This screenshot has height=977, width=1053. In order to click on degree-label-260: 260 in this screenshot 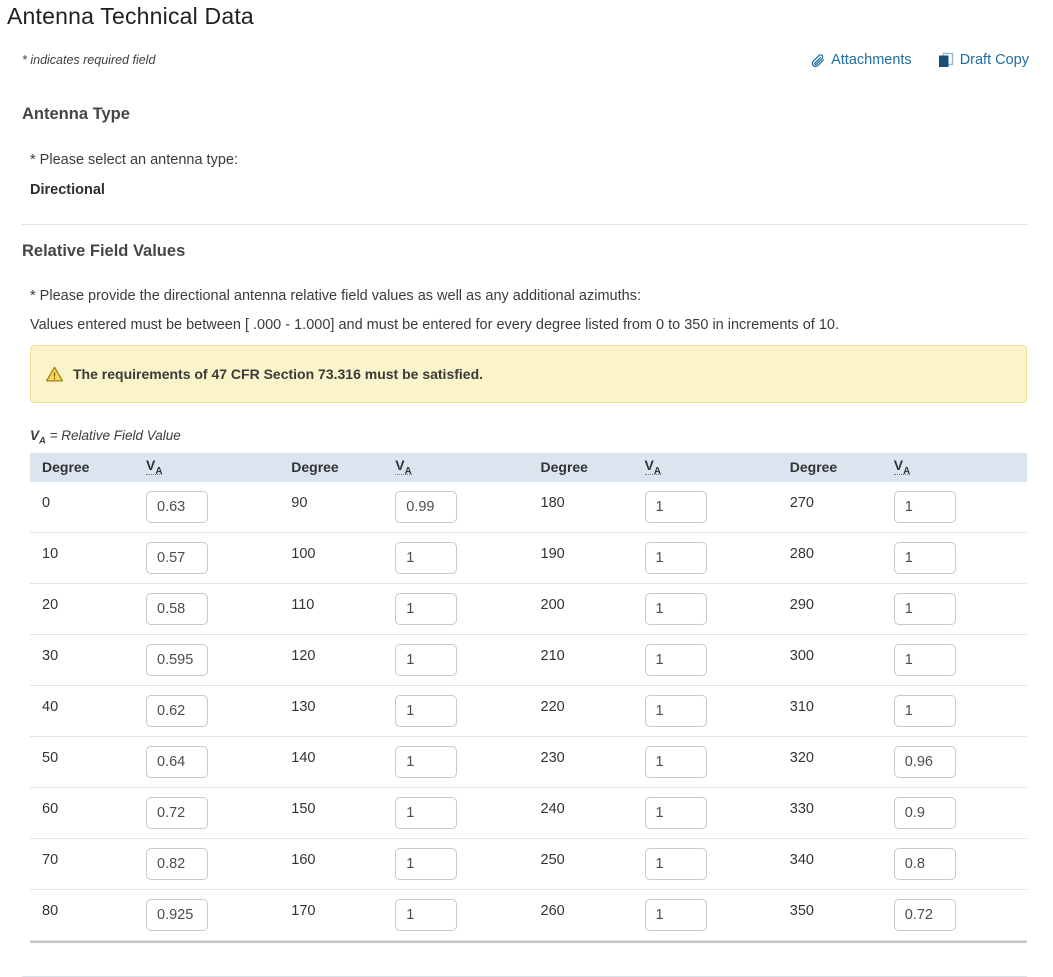, I will do `click(552, 910)`.